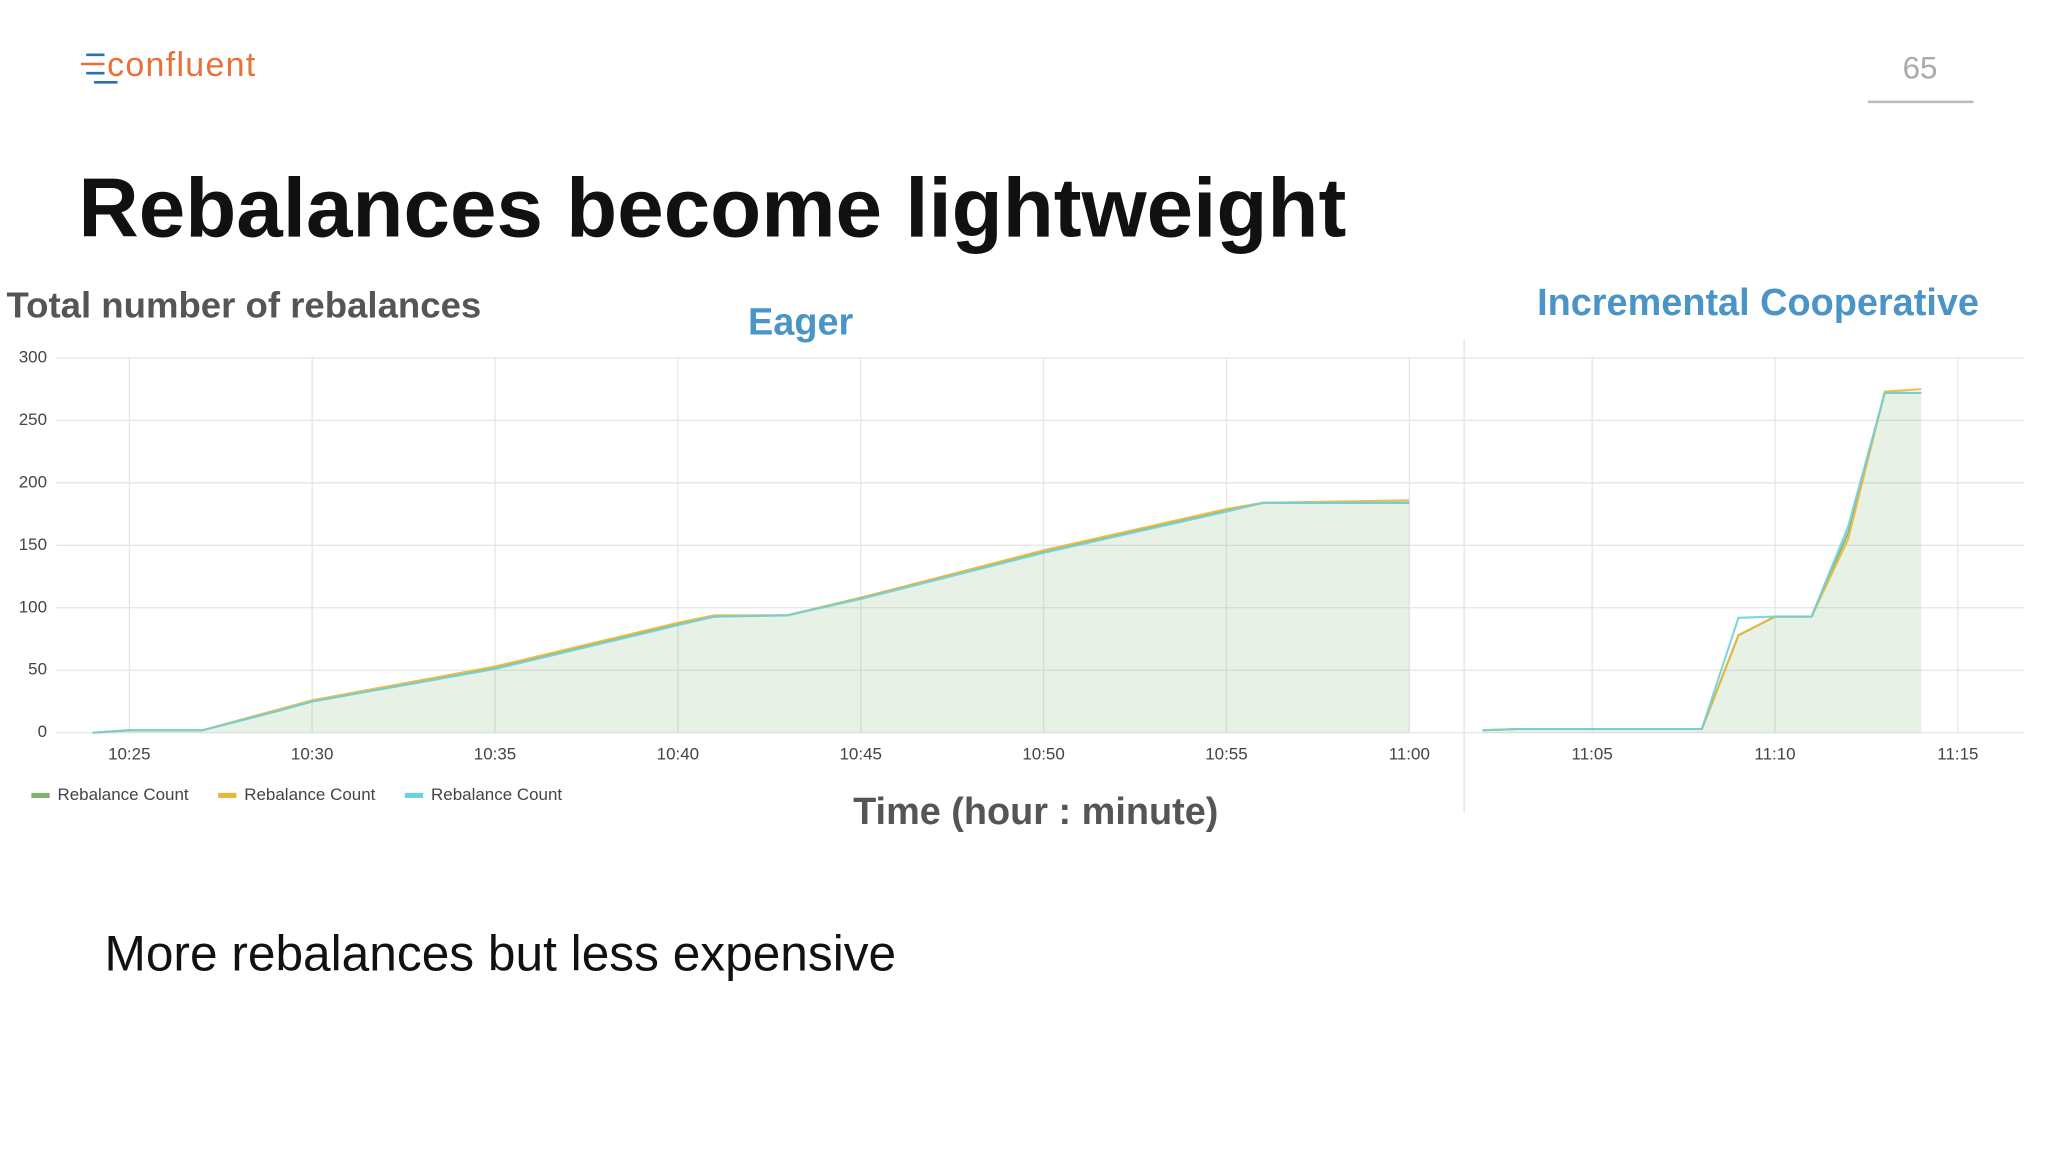  I want to click on y-tick-label: 250, so click(33, 419).